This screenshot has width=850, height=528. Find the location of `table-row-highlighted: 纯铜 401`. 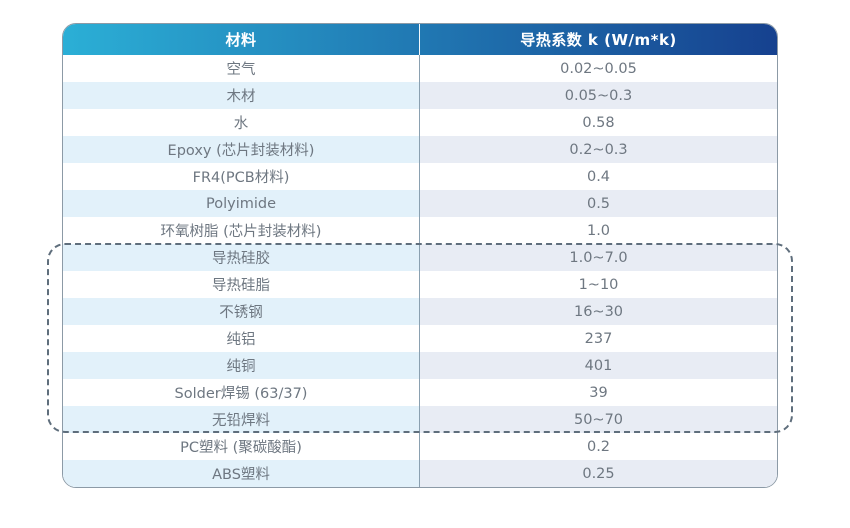

table-row-highlighted: 纯铜 401 is located at coordinates (420, 365).